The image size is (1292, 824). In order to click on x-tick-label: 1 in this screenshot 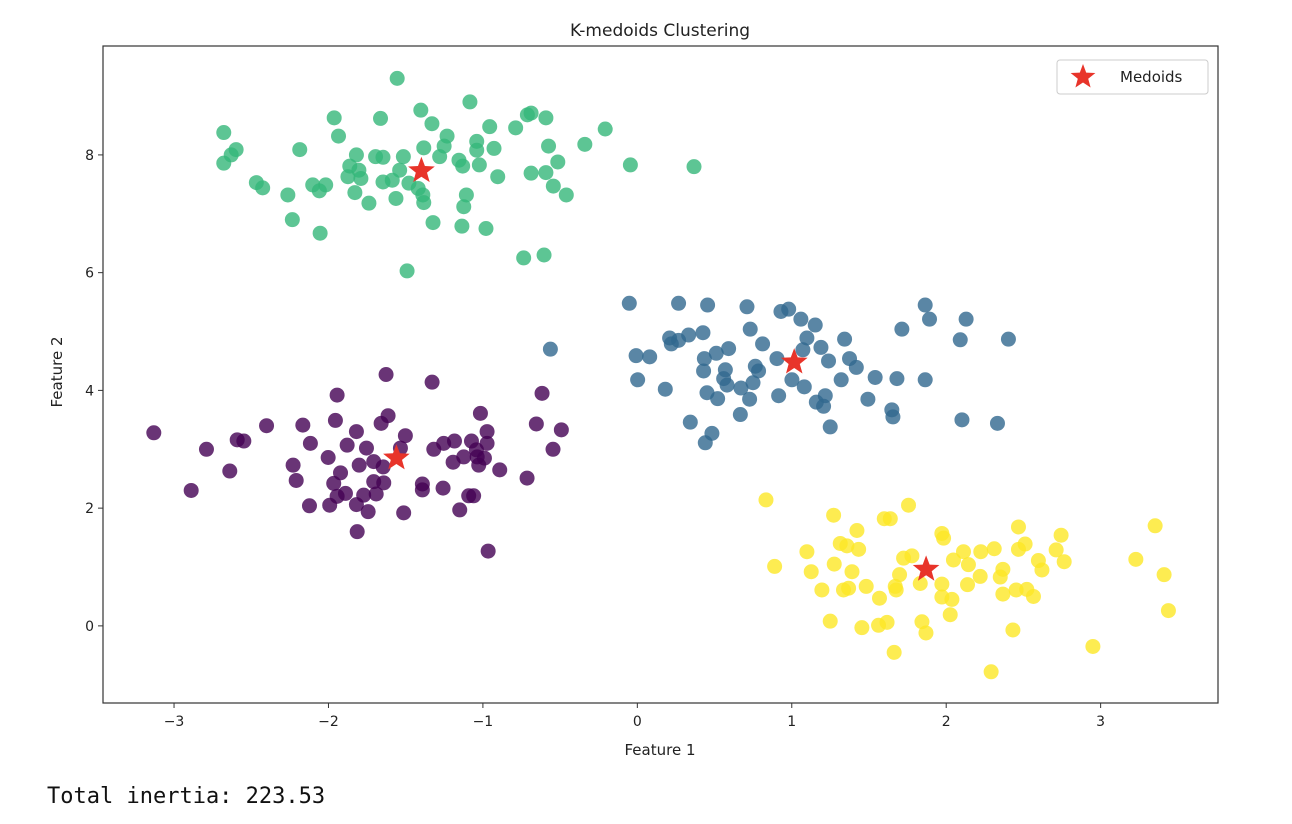, I will do `click(791, 722)`.